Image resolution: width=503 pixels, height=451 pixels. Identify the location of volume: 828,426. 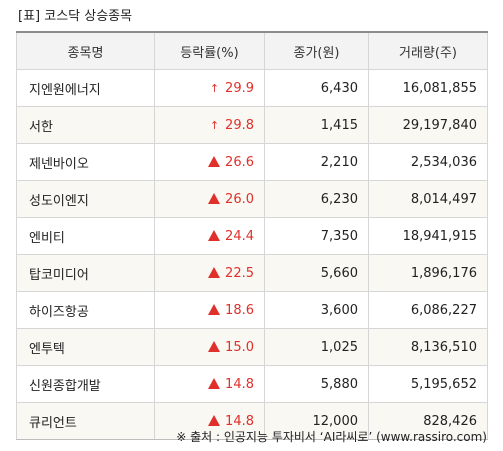
(428, 421).